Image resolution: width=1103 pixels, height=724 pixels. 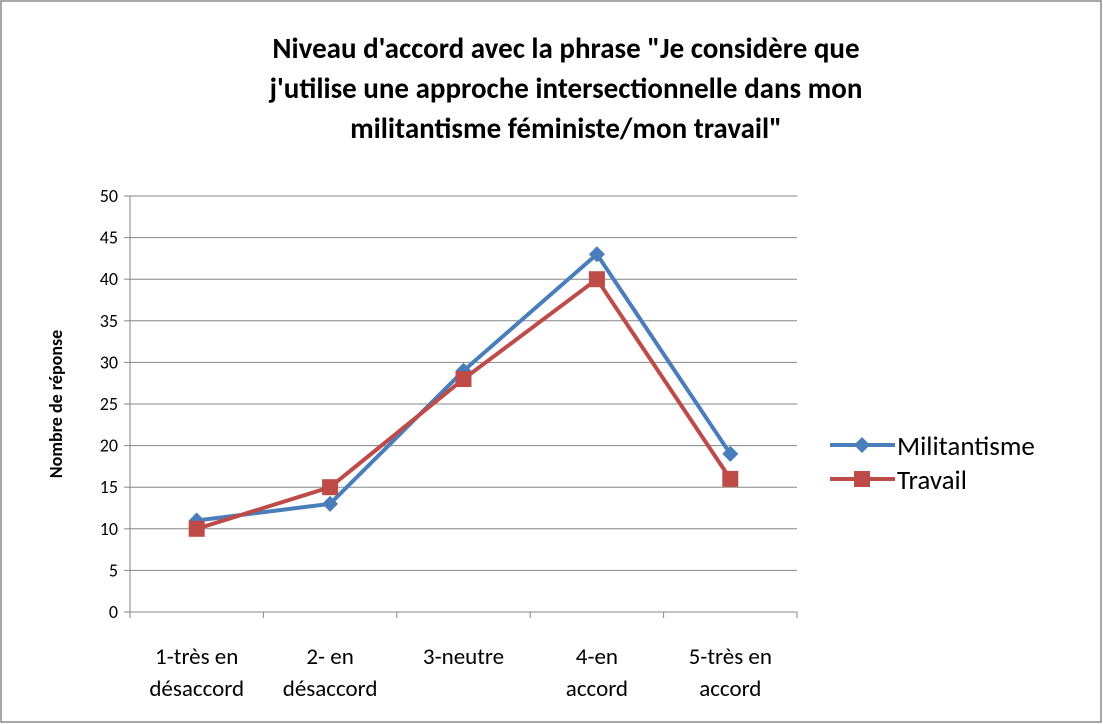 I want to click on y-tick-label: 50, so click(x=109, y=196).